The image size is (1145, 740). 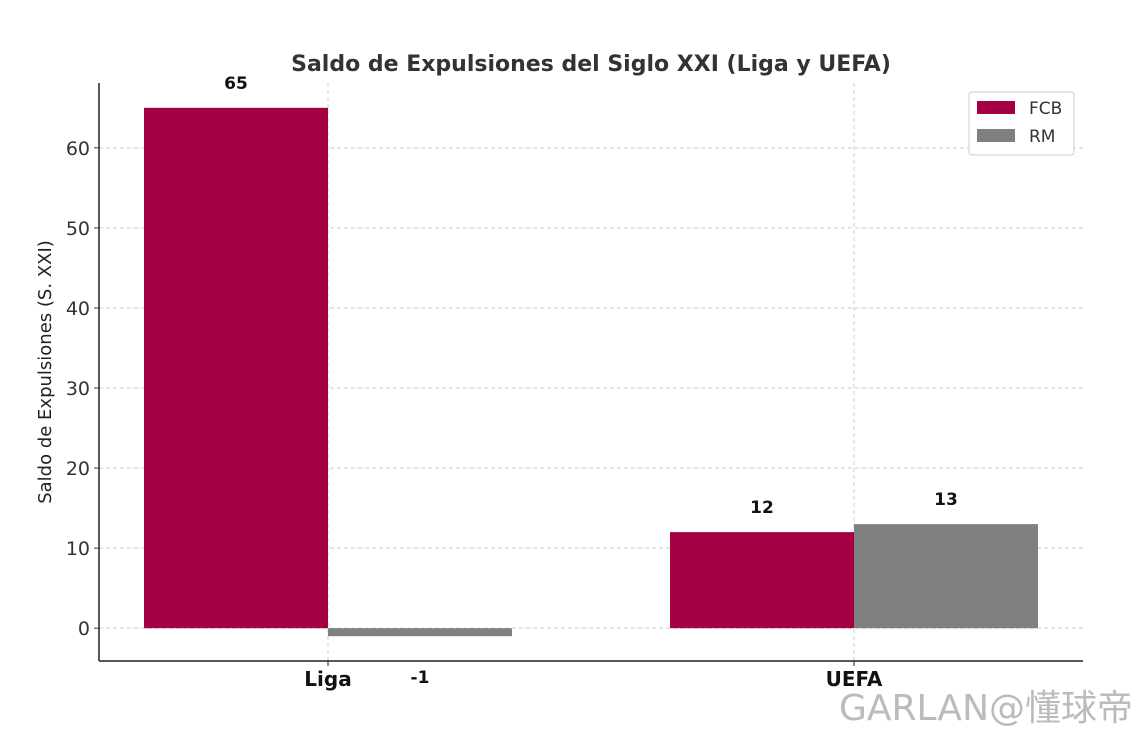 I want to click on y-tick-label: 40, so click(x=78, y=309).